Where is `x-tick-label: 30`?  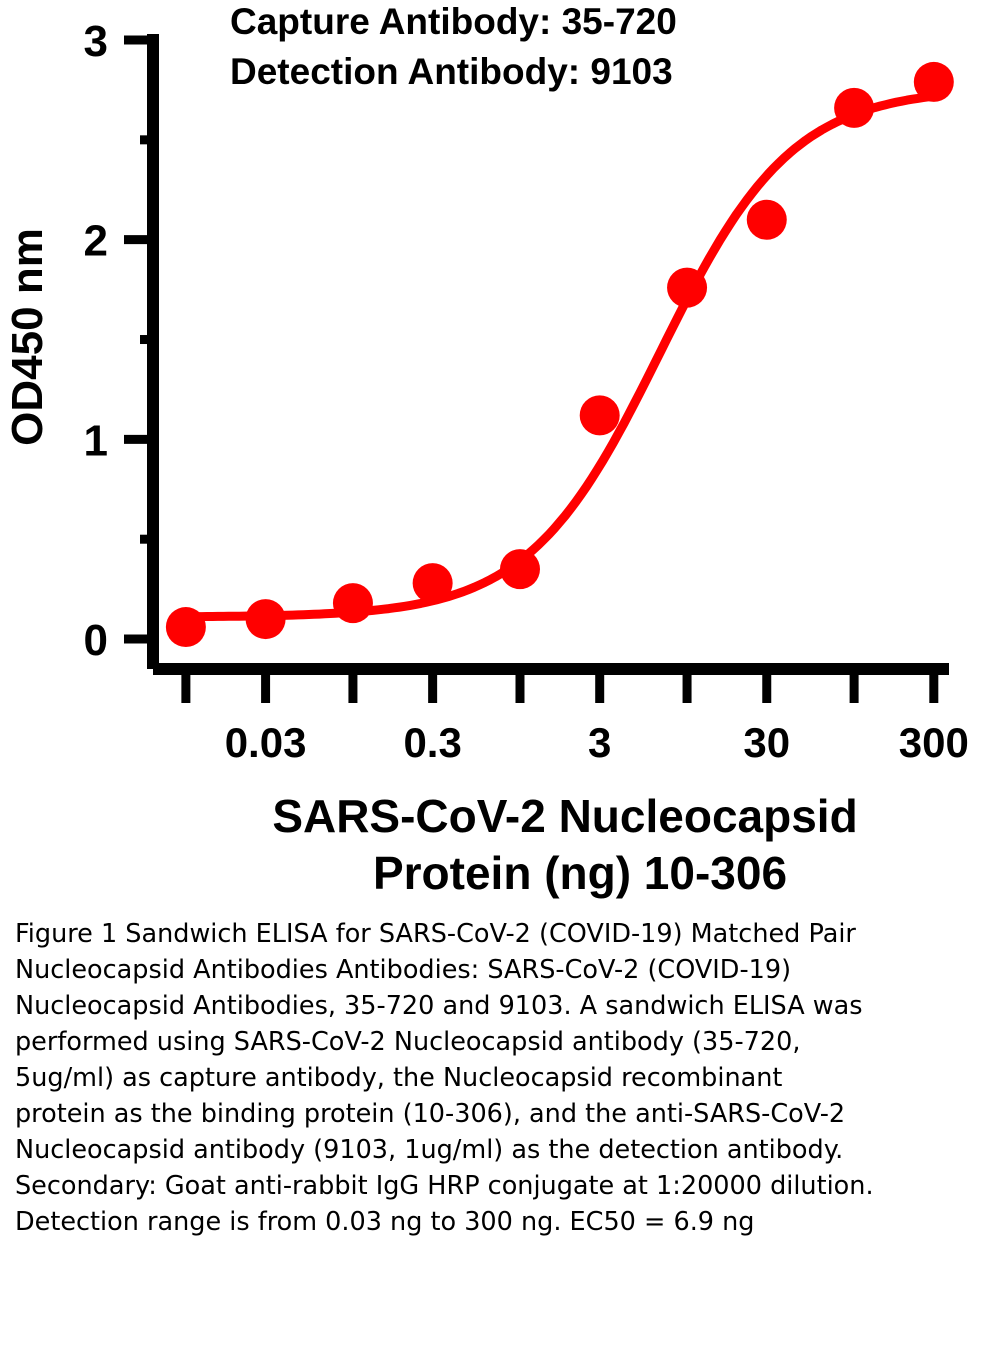
x-tick-label: 30 is located at coordinates (766, 742).